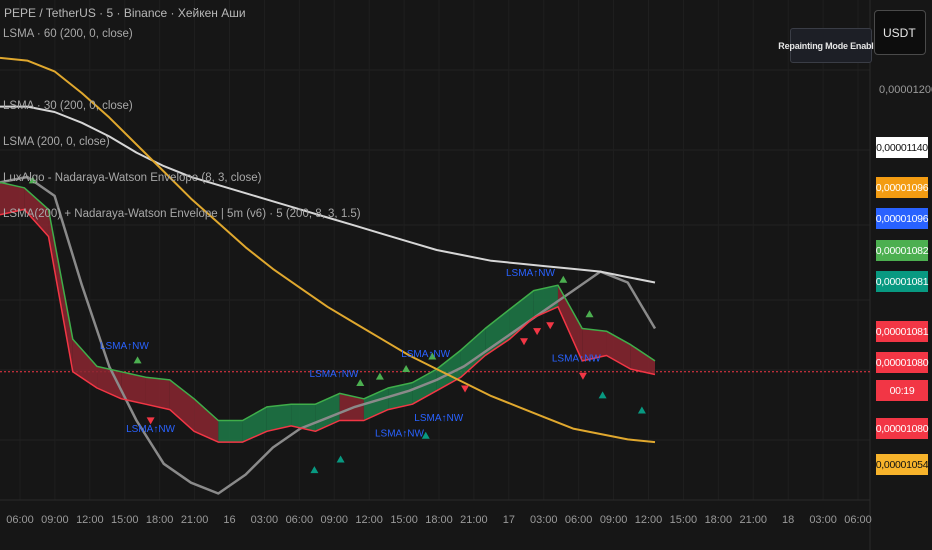 The width and height of the screenshot is (932, 550). I want to click on currency-selector: USDT, so click(900, 32).